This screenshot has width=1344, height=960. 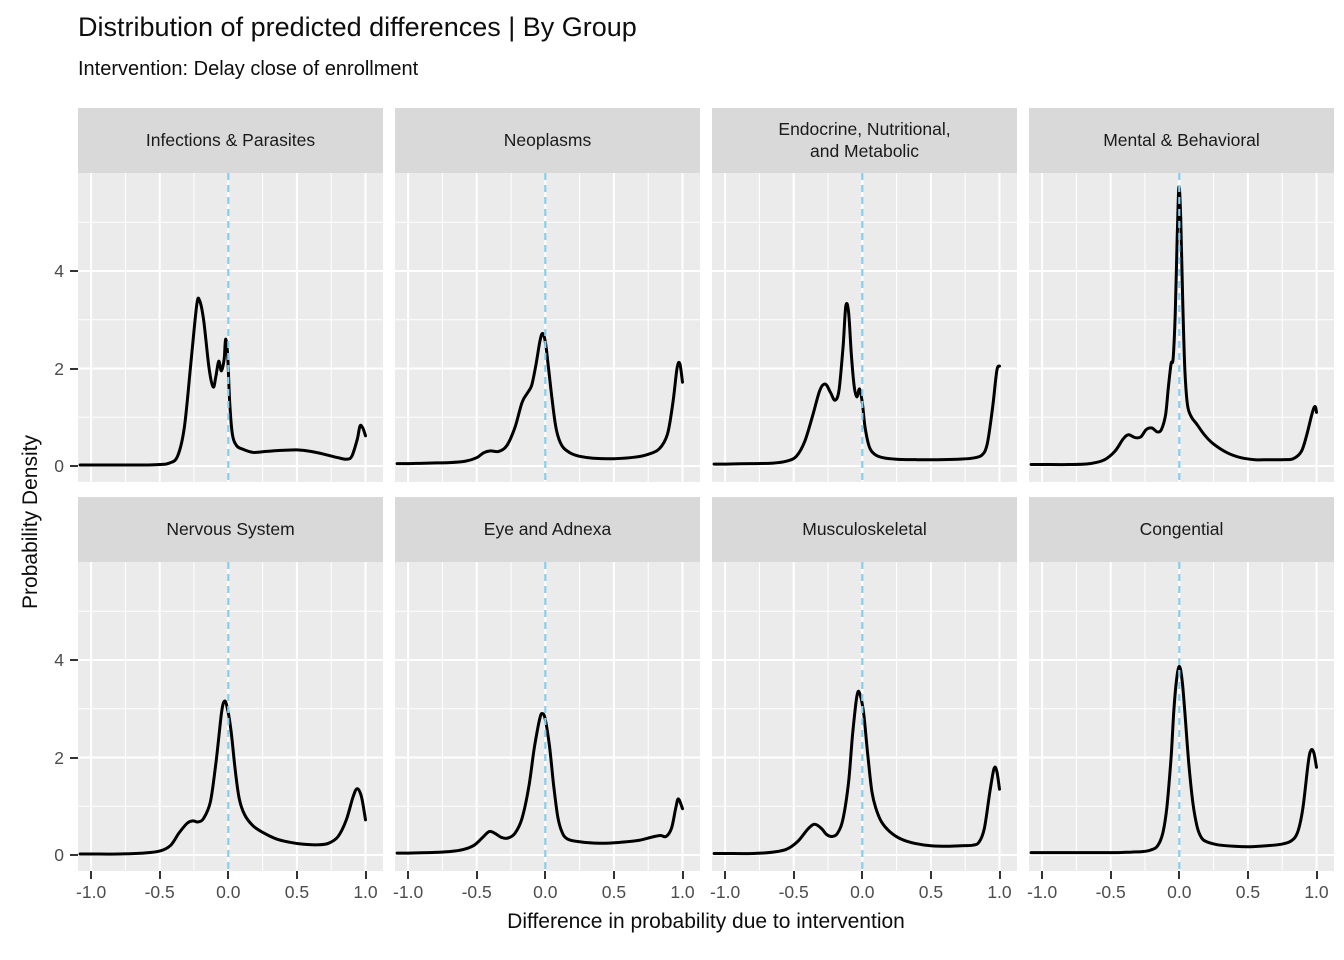 I want to click on facet-strip: Eye and Adnexa, so click(x=547, y=529).